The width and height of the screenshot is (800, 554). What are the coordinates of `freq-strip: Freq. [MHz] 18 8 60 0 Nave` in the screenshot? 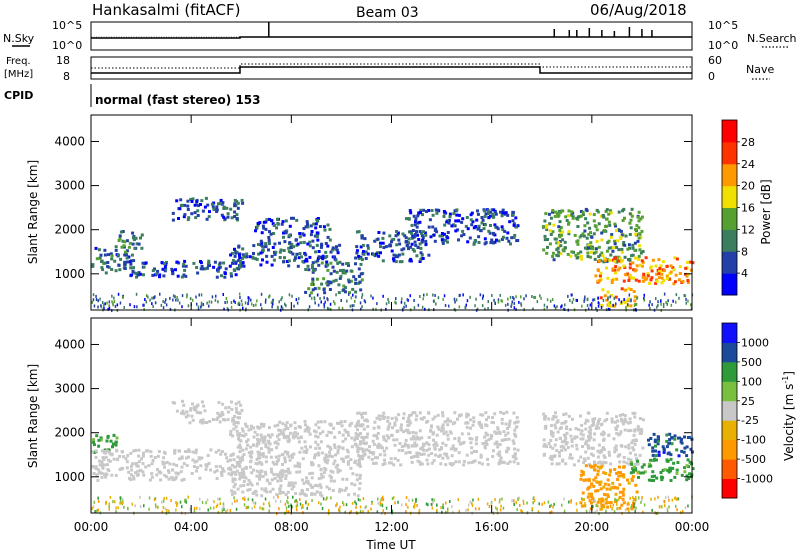 It's located at (389, 68).